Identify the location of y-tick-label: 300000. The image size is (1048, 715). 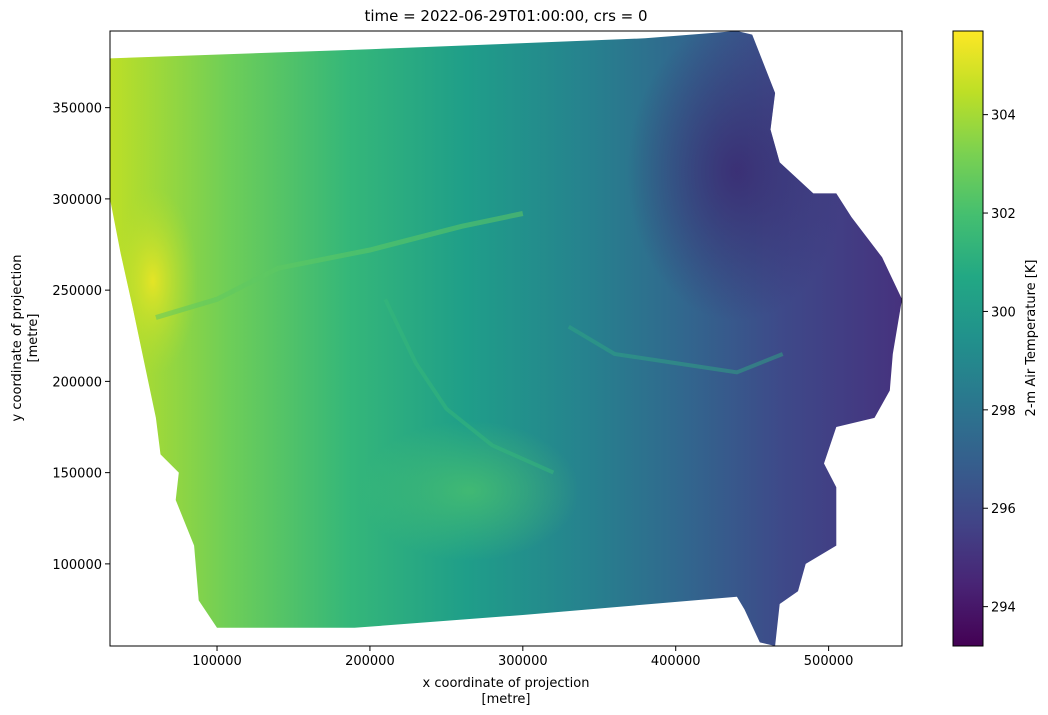
(77, 200).